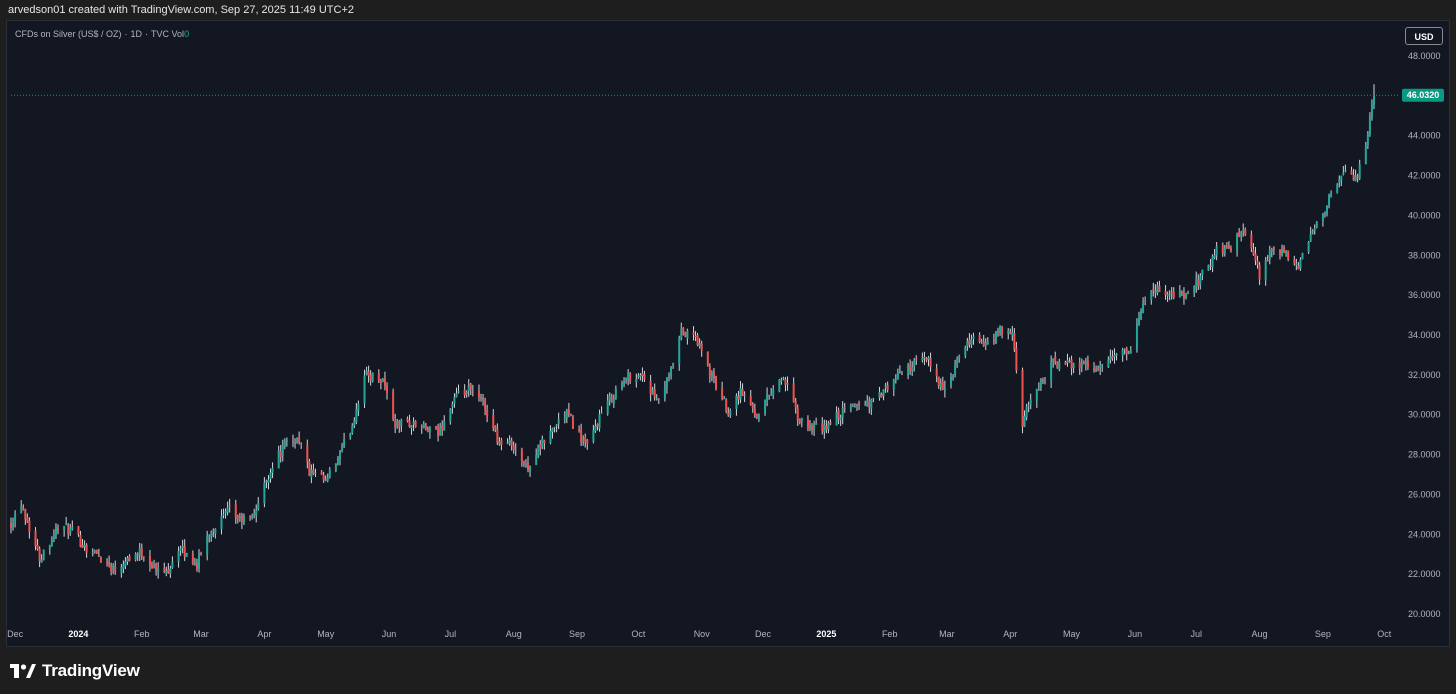  Describe the element at coordinates (1424, 36) in the screenshot. I see `currency-button: USD` at that location.